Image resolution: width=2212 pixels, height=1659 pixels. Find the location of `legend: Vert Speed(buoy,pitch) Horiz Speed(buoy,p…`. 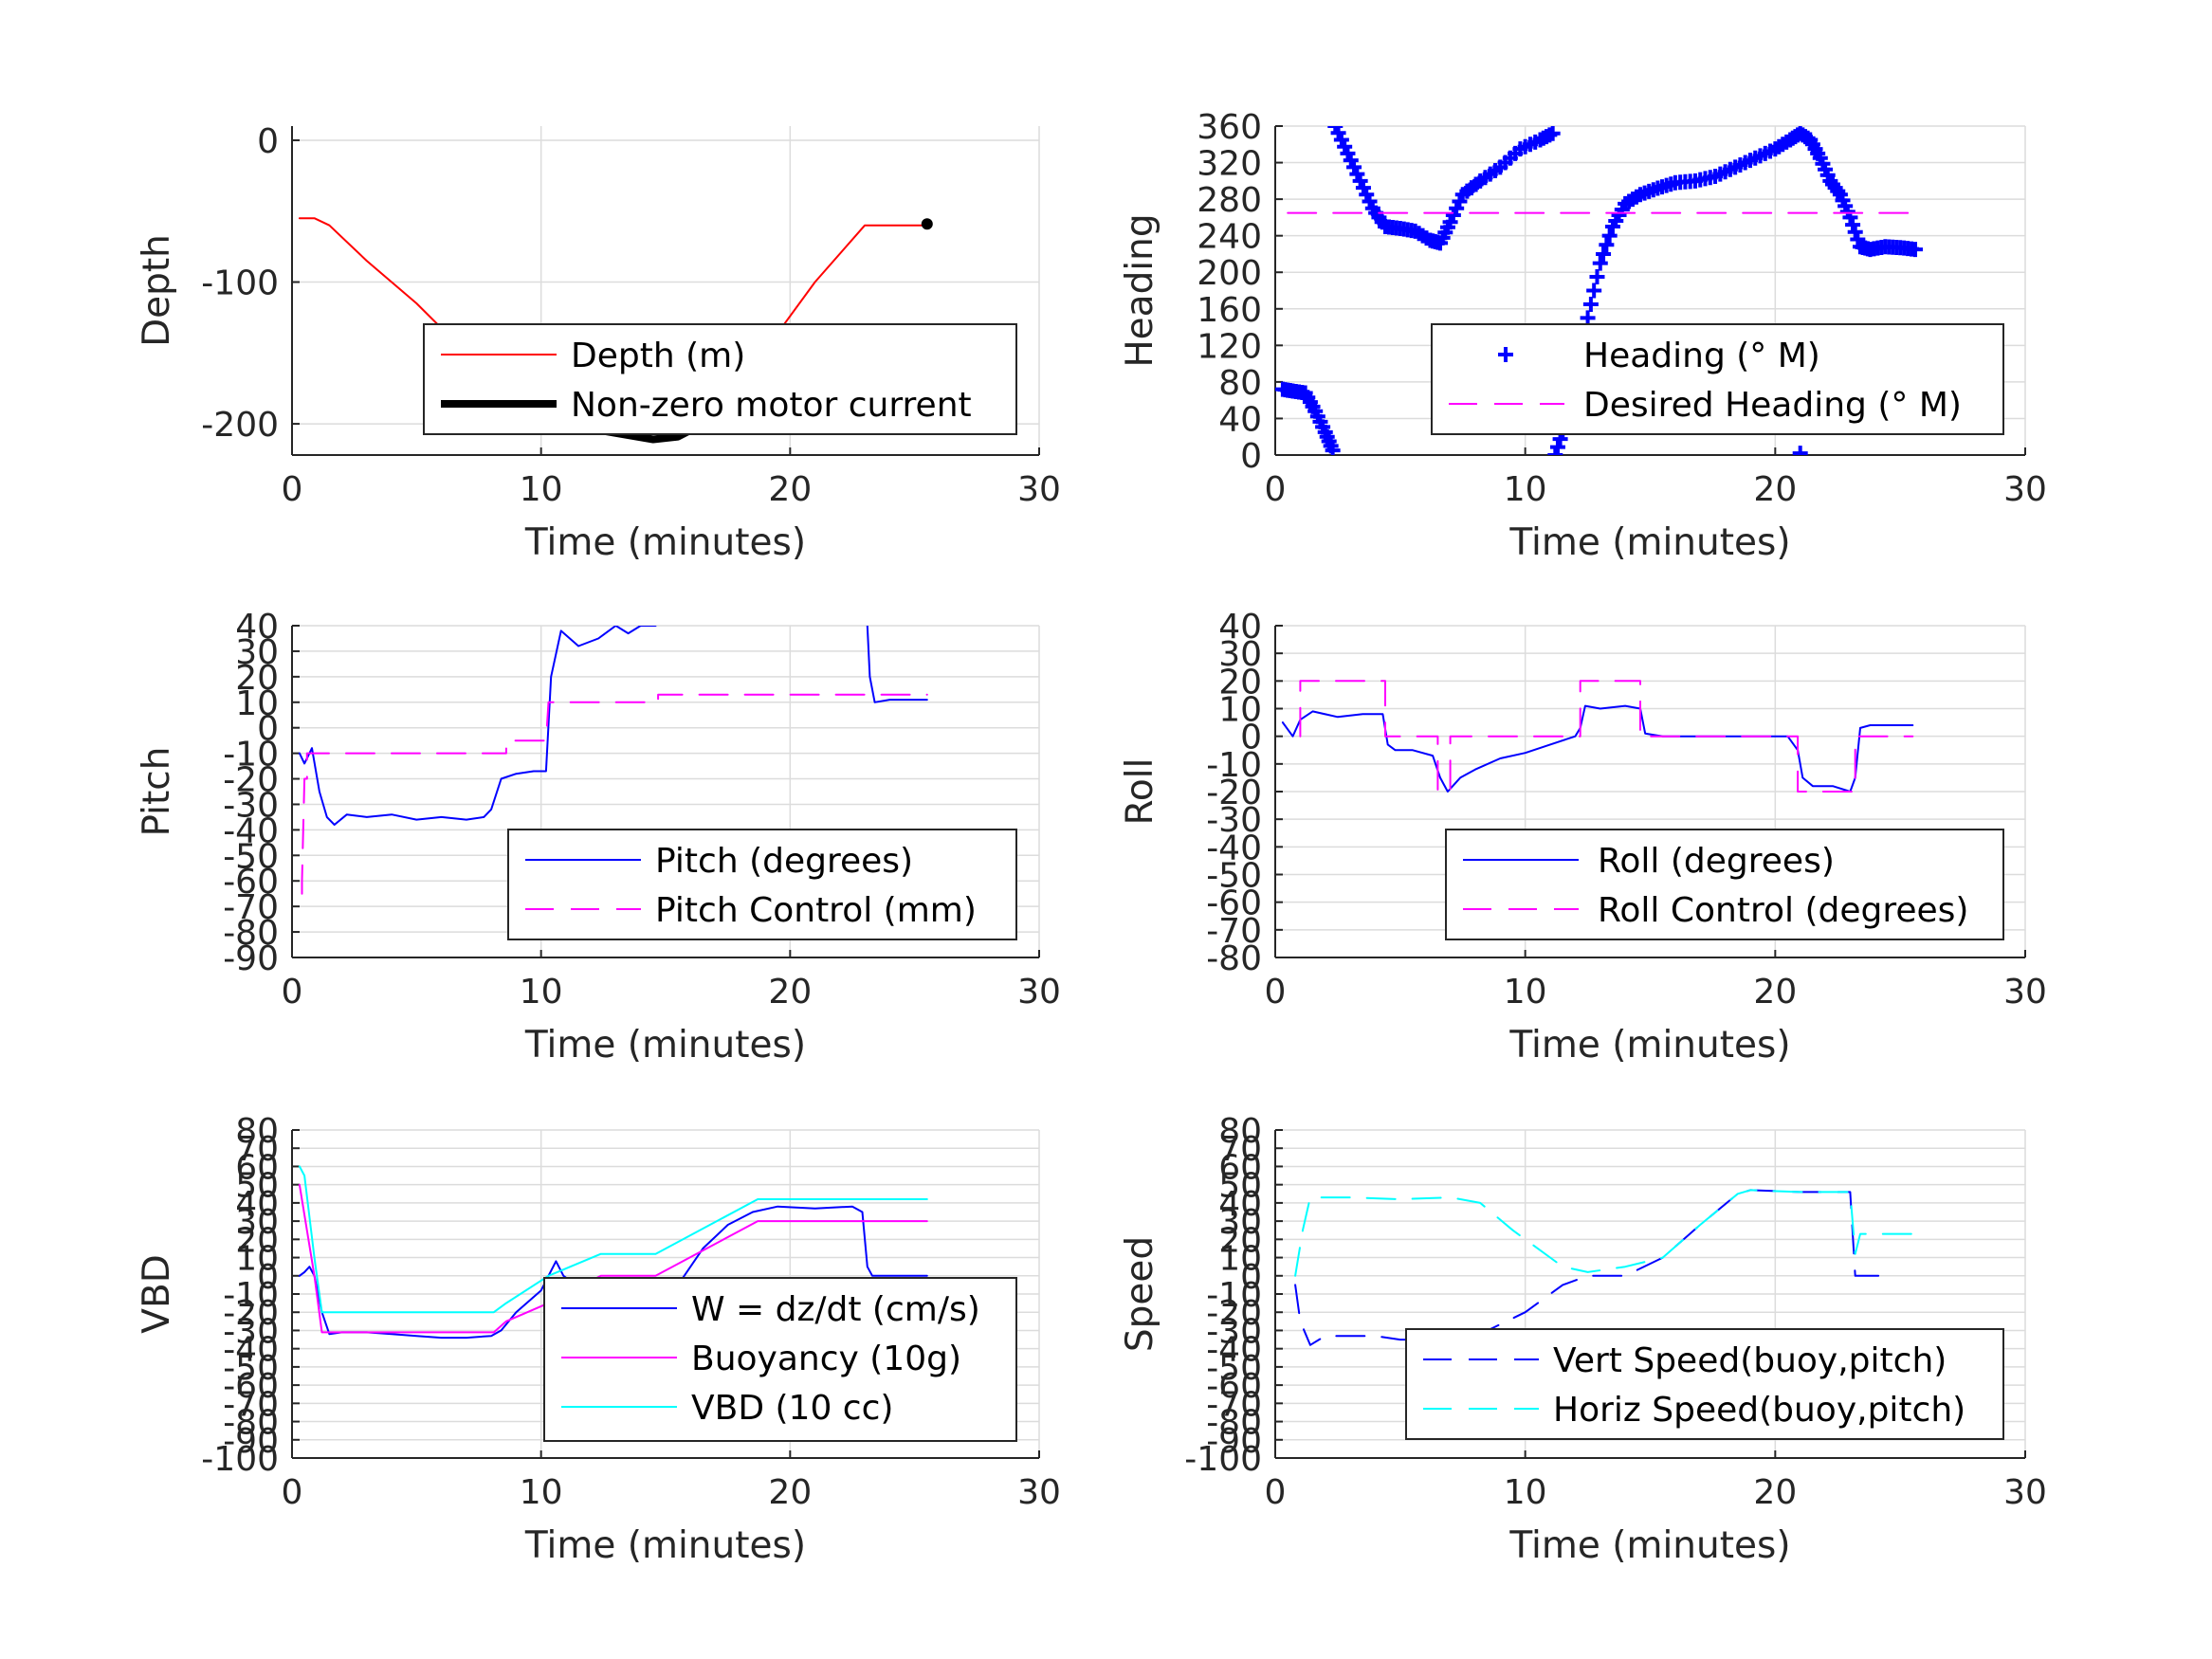

legend: Vert Speed(buoy,pitch) Horiz Speed(buoy,p… is located at coordinates (1704, 1384).